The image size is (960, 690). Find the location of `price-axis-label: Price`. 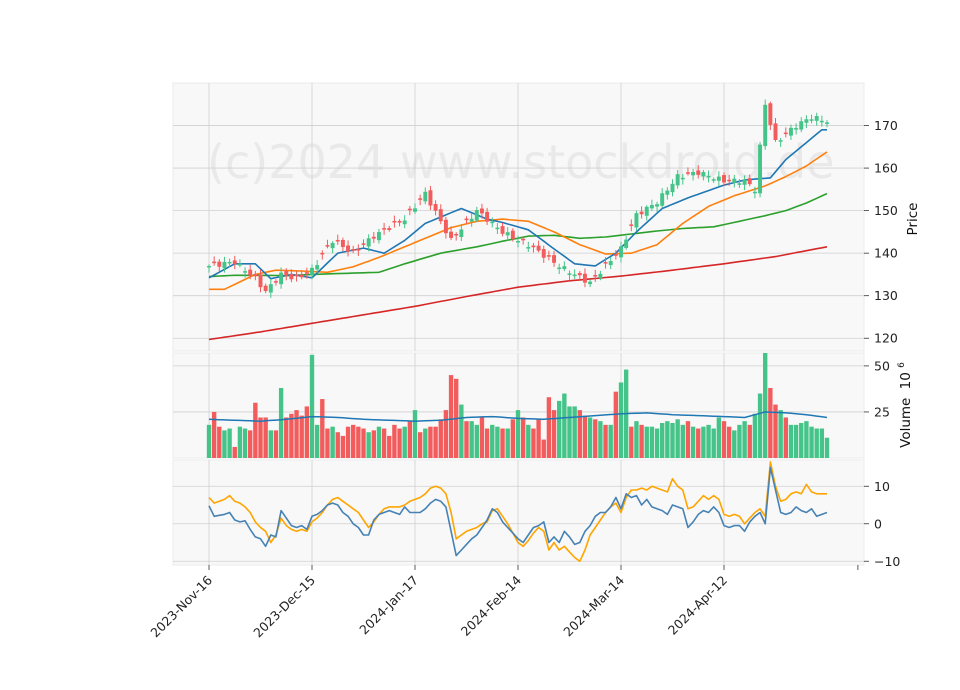

price-axis-label: Price is located at coordinates (913, 219).